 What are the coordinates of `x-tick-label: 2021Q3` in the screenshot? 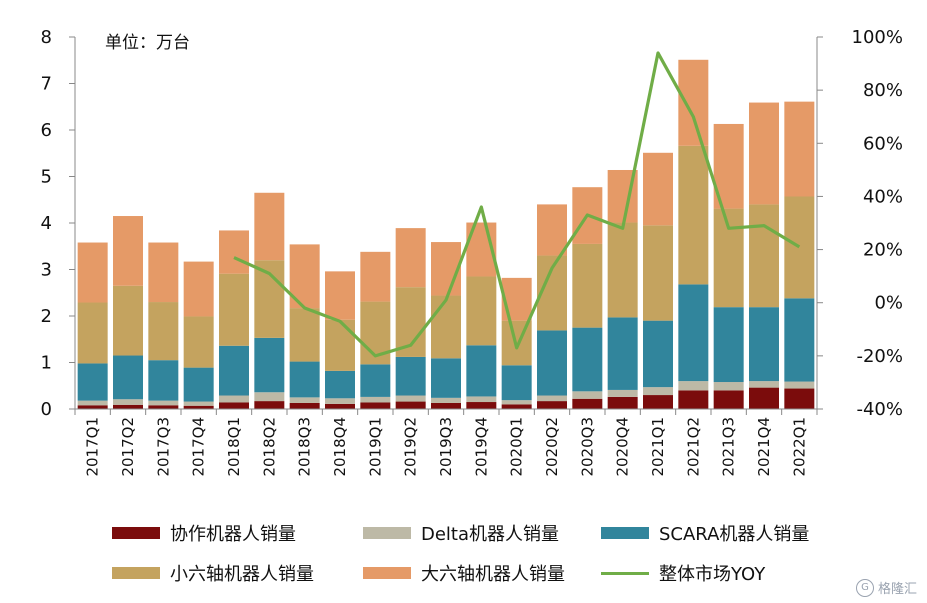 It's located at (729, 447).